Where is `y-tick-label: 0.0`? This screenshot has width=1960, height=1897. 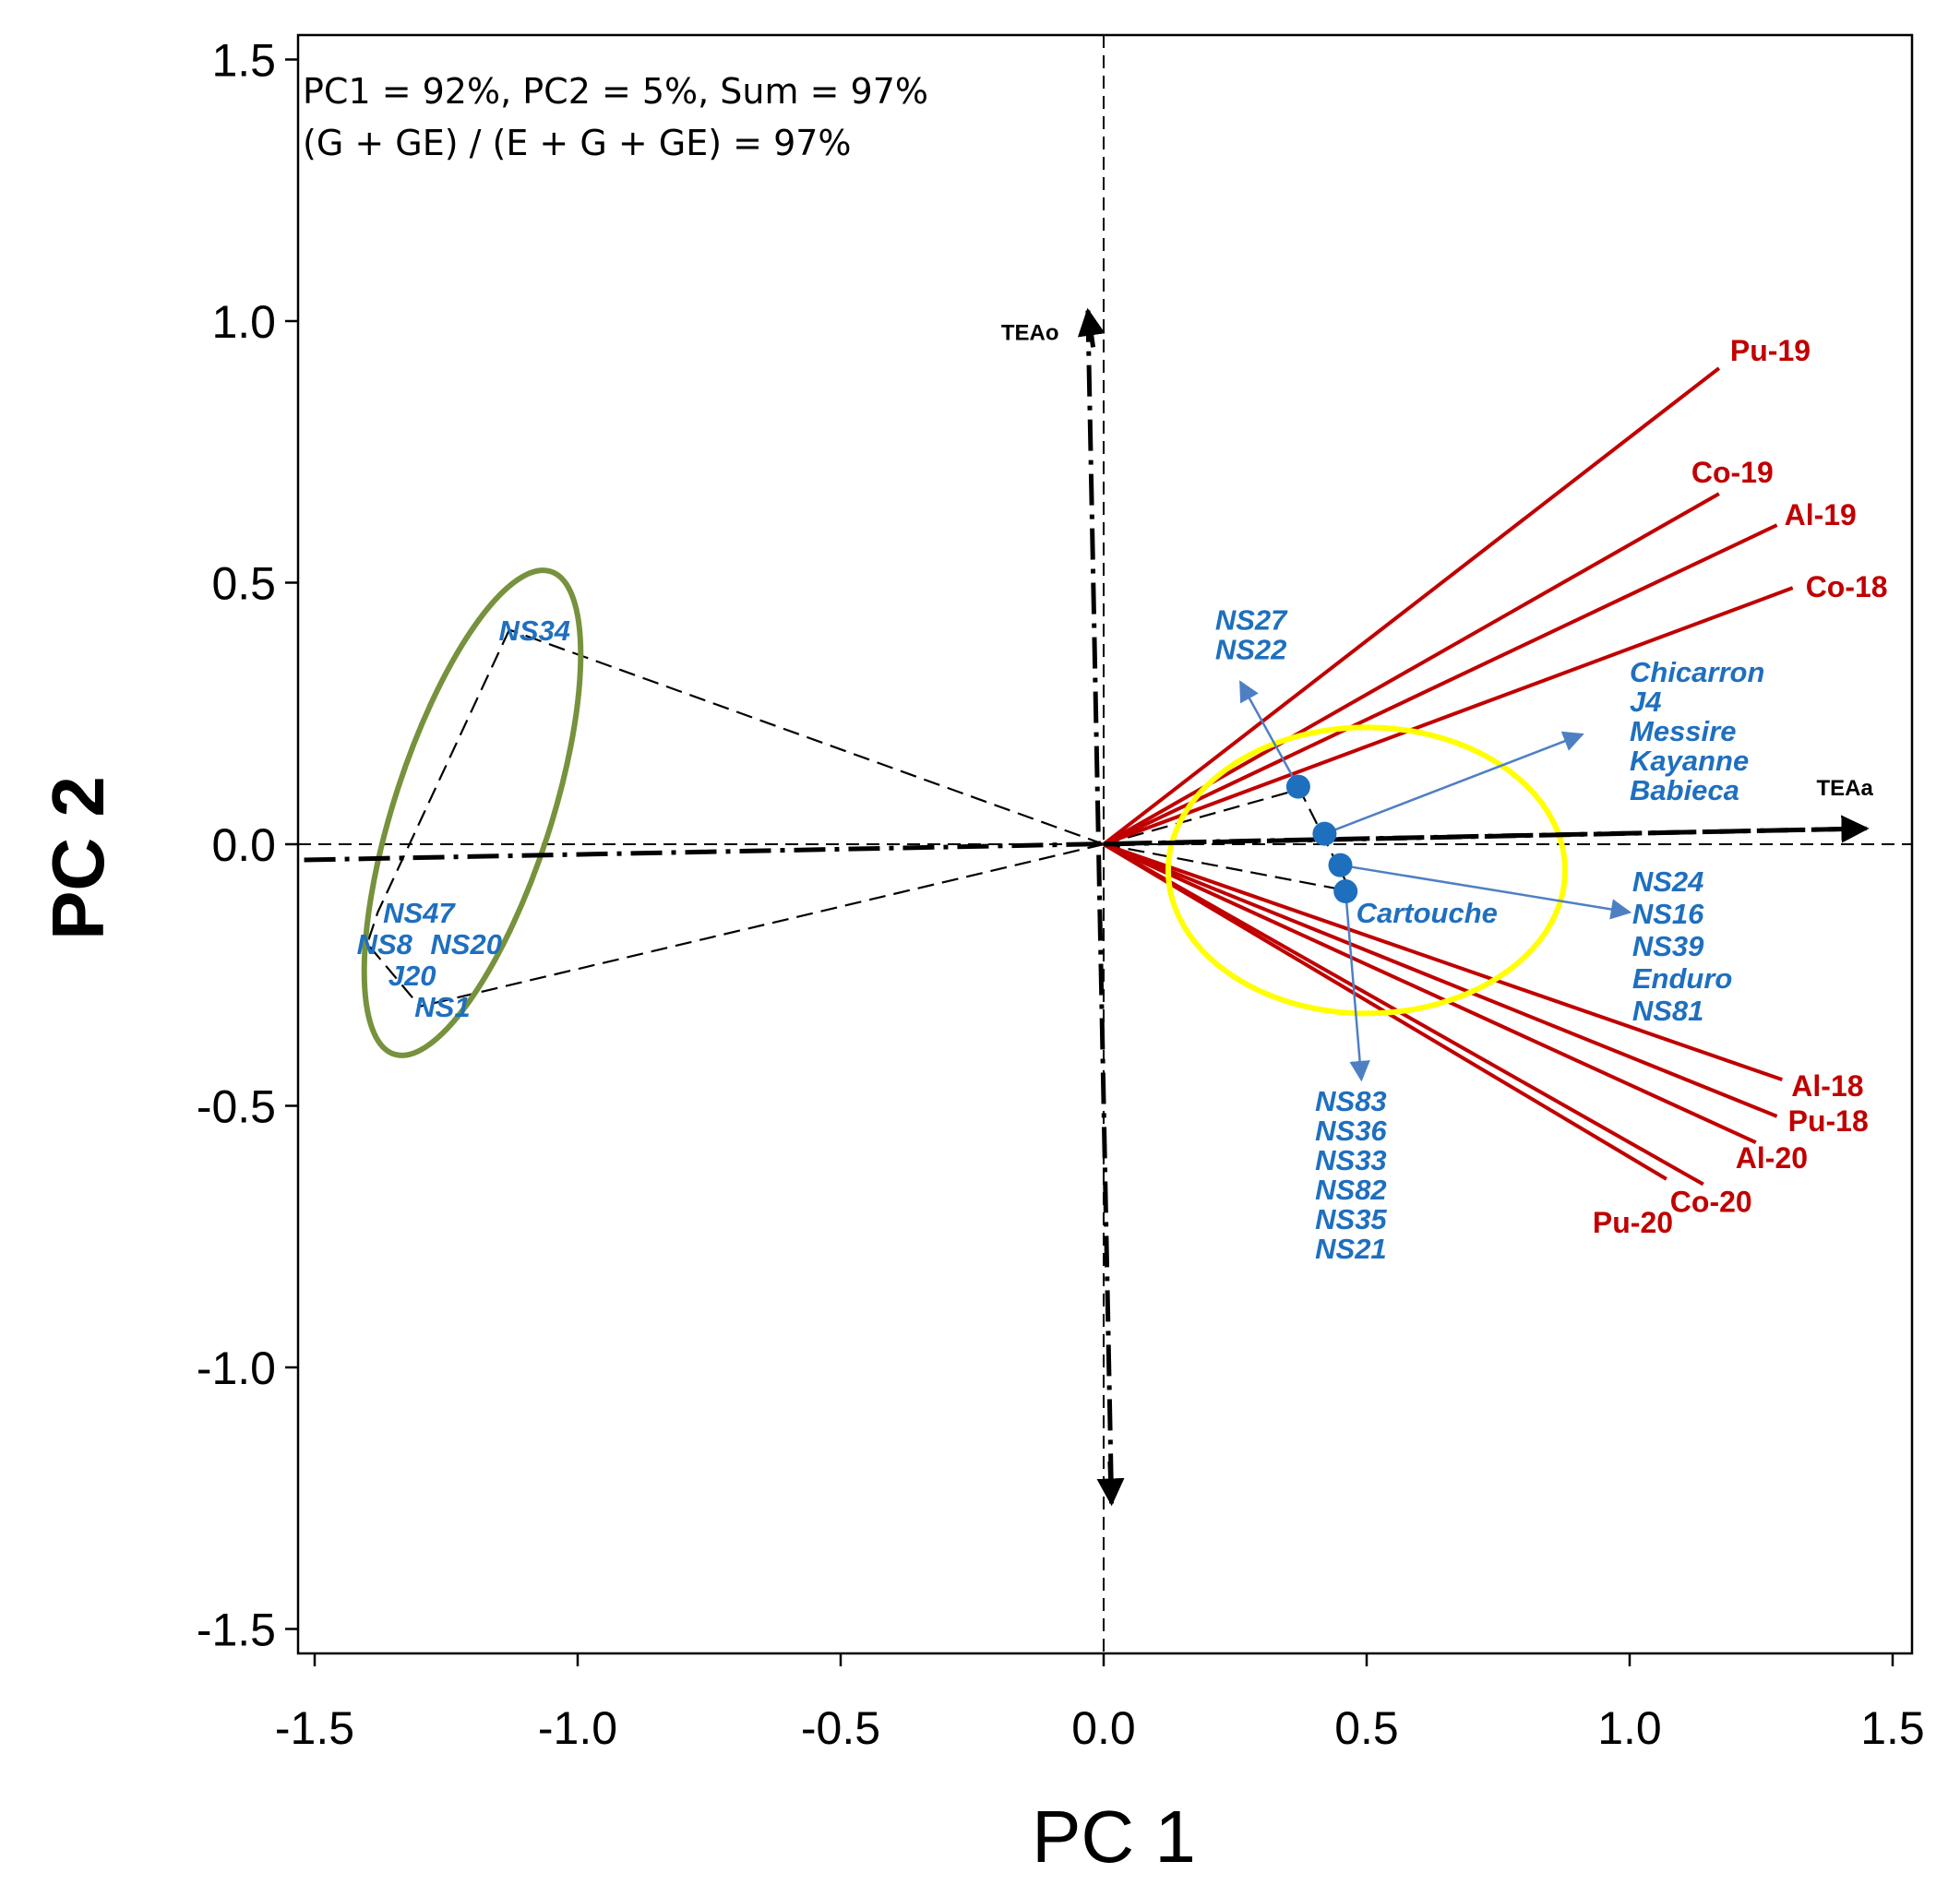
y-tick-label: 0.0 is located at coordinates (243, 845).